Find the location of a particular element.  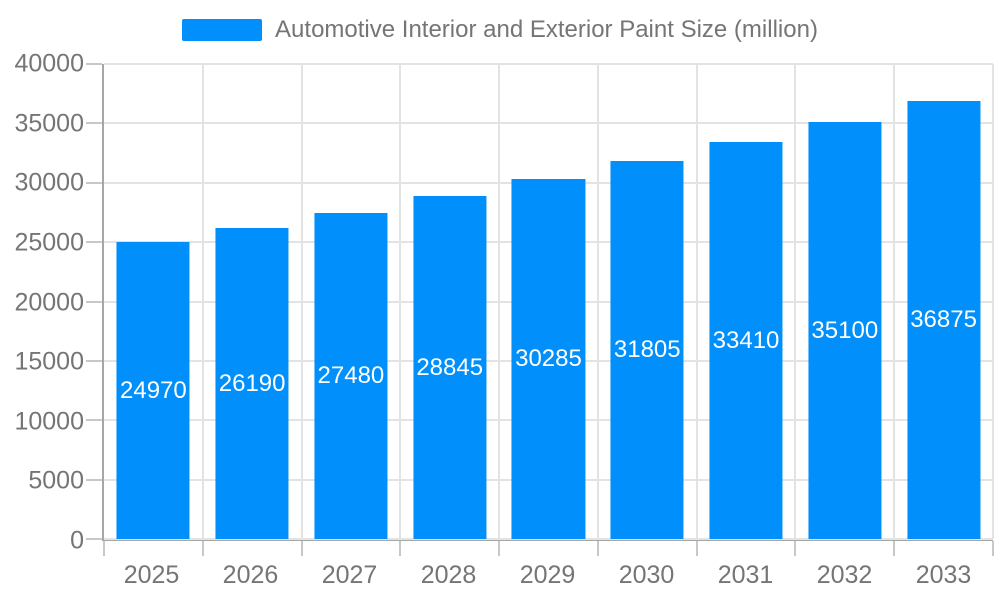

bar-2030: 31805 is located at coordinates (647, 350).